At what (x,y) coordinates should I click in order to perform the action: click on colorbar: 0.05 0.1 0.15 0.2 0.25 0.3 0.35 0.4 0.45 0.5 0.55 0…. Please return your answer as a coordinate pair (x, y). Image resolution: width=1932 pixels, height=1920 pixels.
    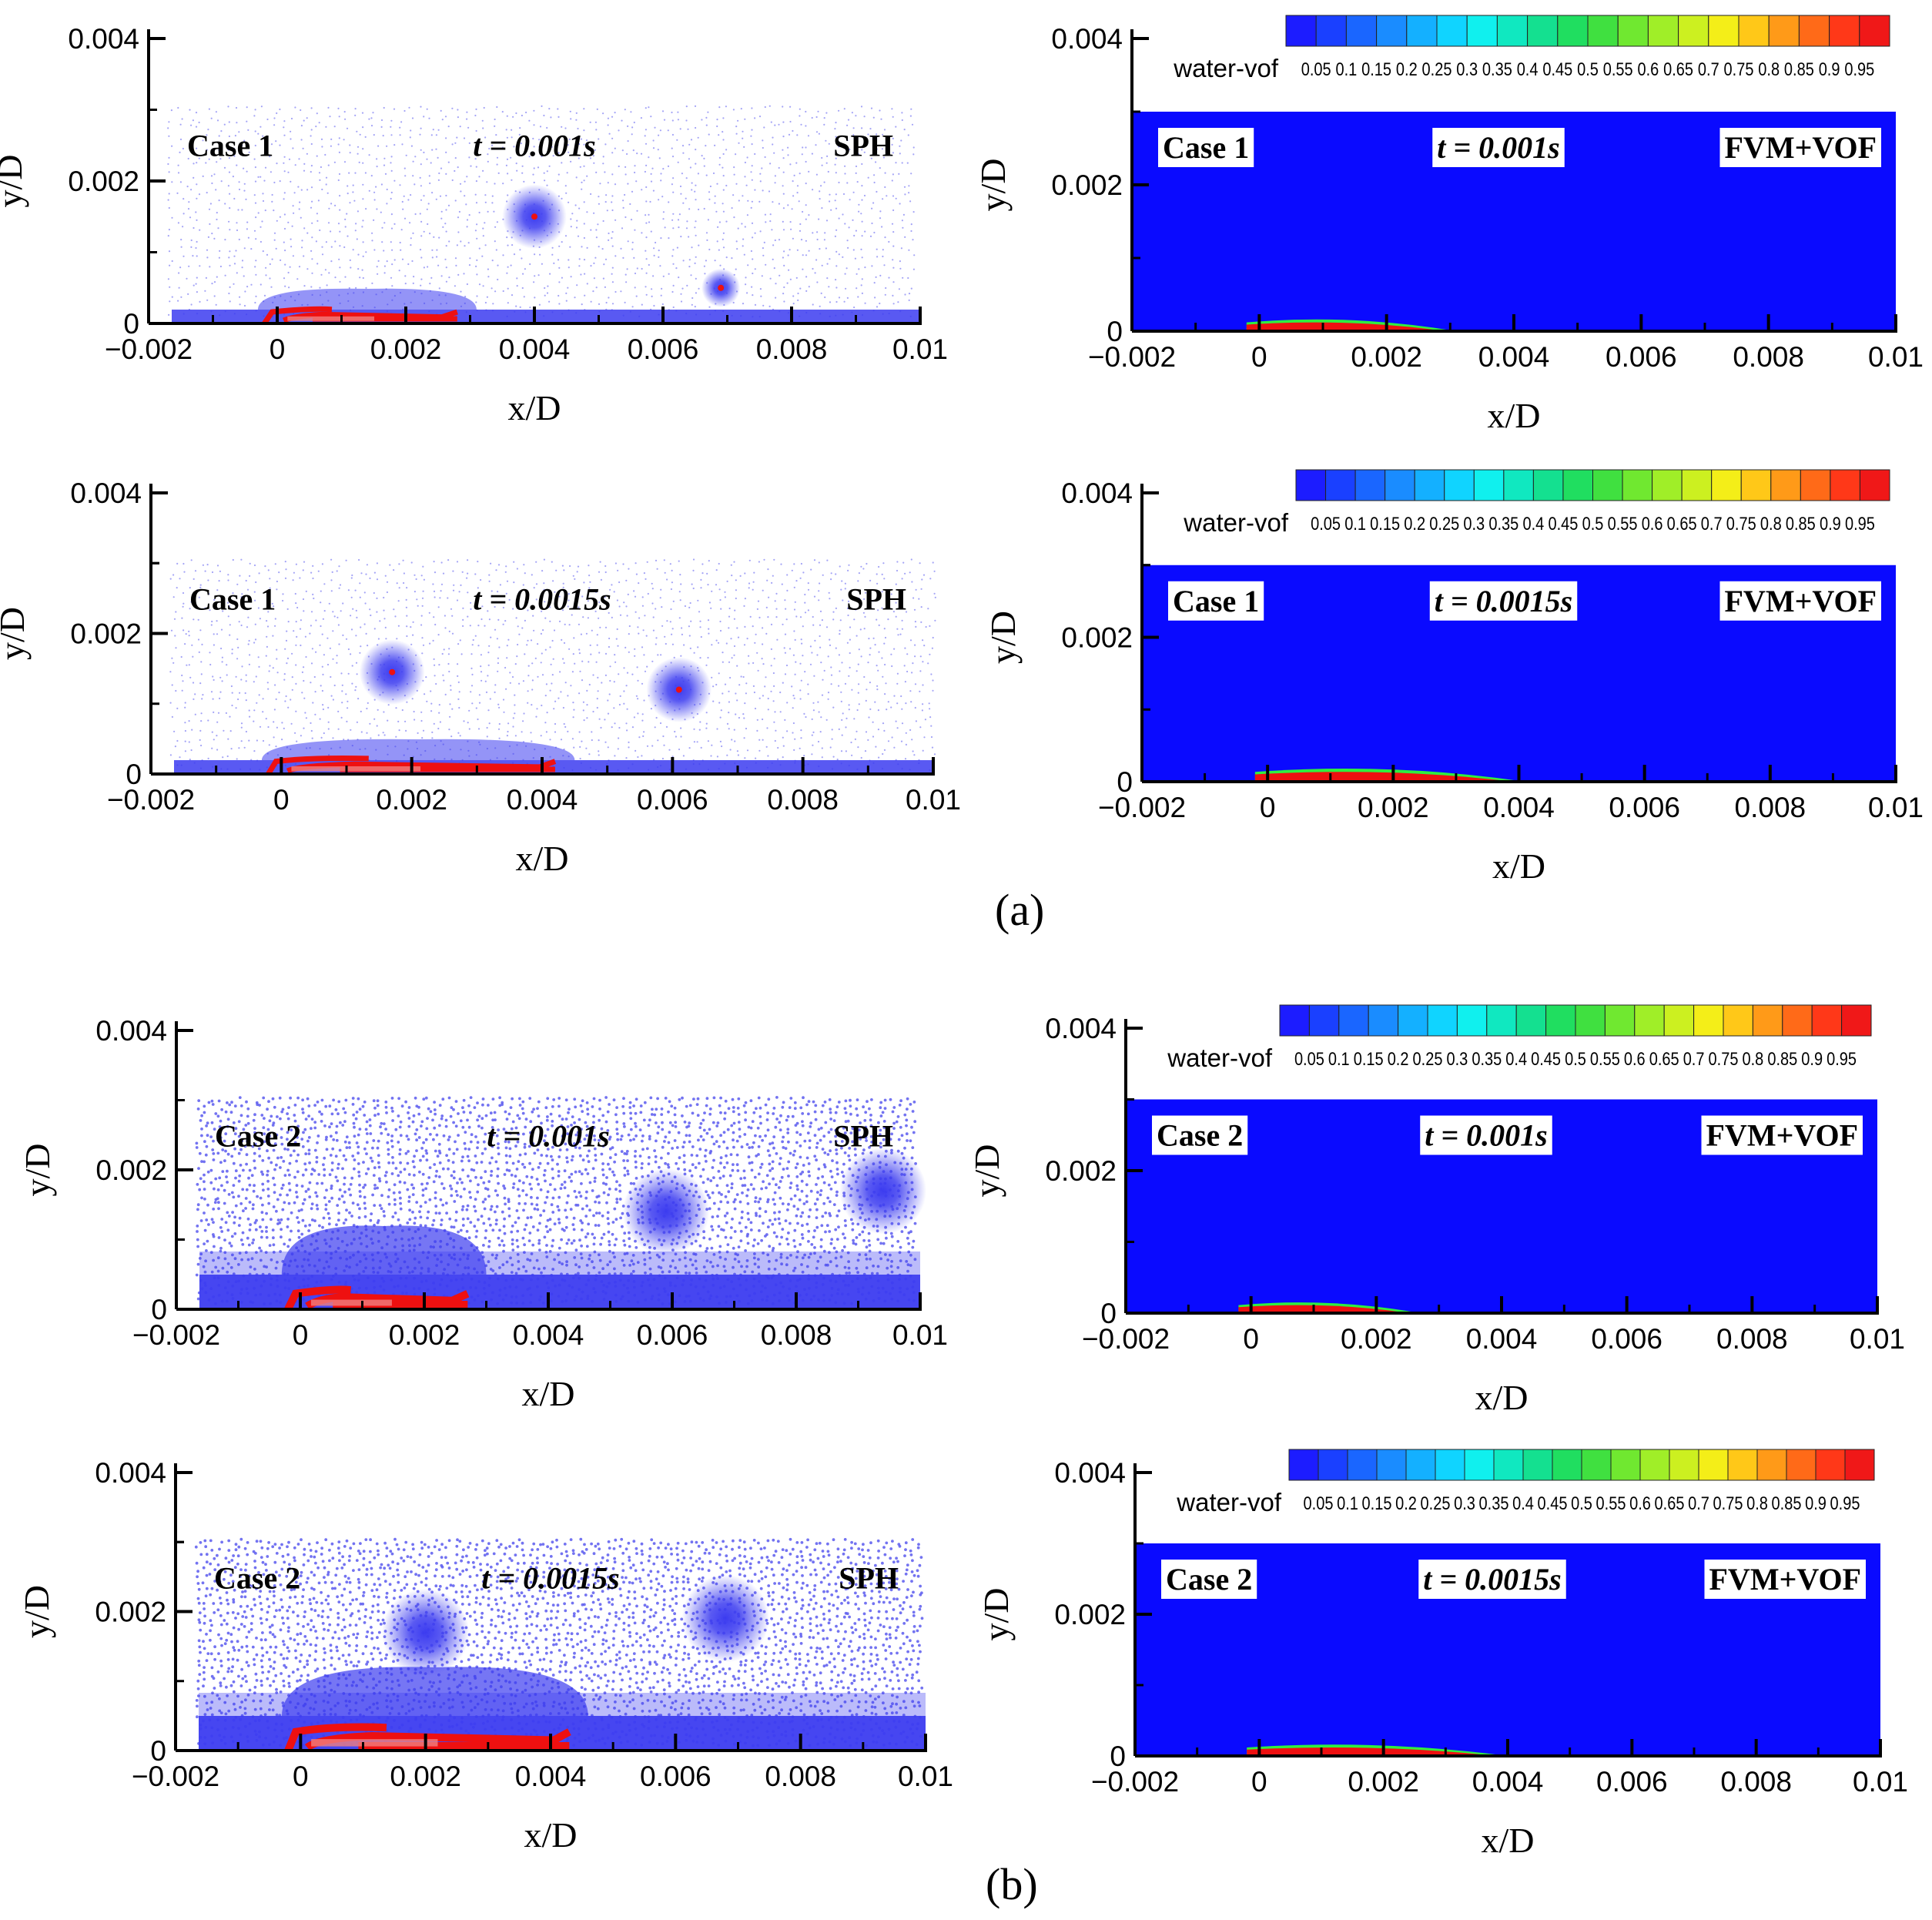
    Looking at the image, I should click on (1525, 1482).